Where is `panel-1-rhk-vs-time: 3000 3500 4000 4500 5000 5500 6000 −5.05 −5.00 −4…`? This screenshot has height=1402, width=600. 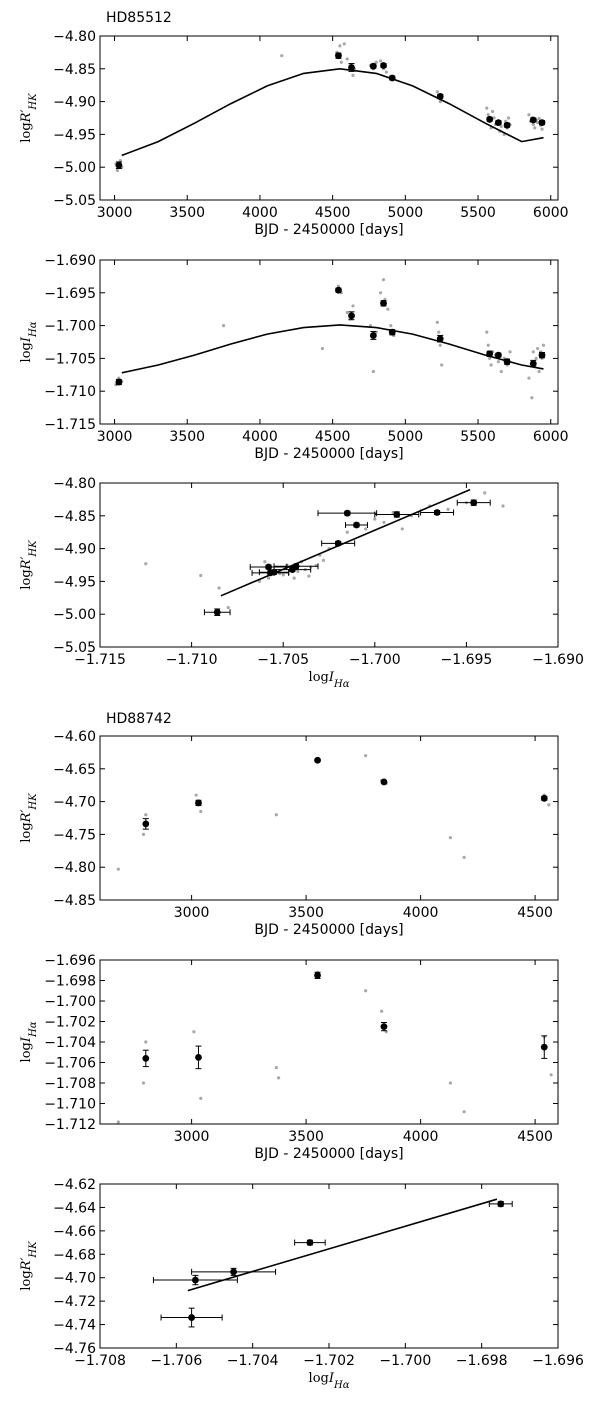
panel-1-rhk-vs-time: 3000 3500 4000 4500 5000 5500 6000 −5.05 −5.00 −4… is located at coordinates (294, 133).